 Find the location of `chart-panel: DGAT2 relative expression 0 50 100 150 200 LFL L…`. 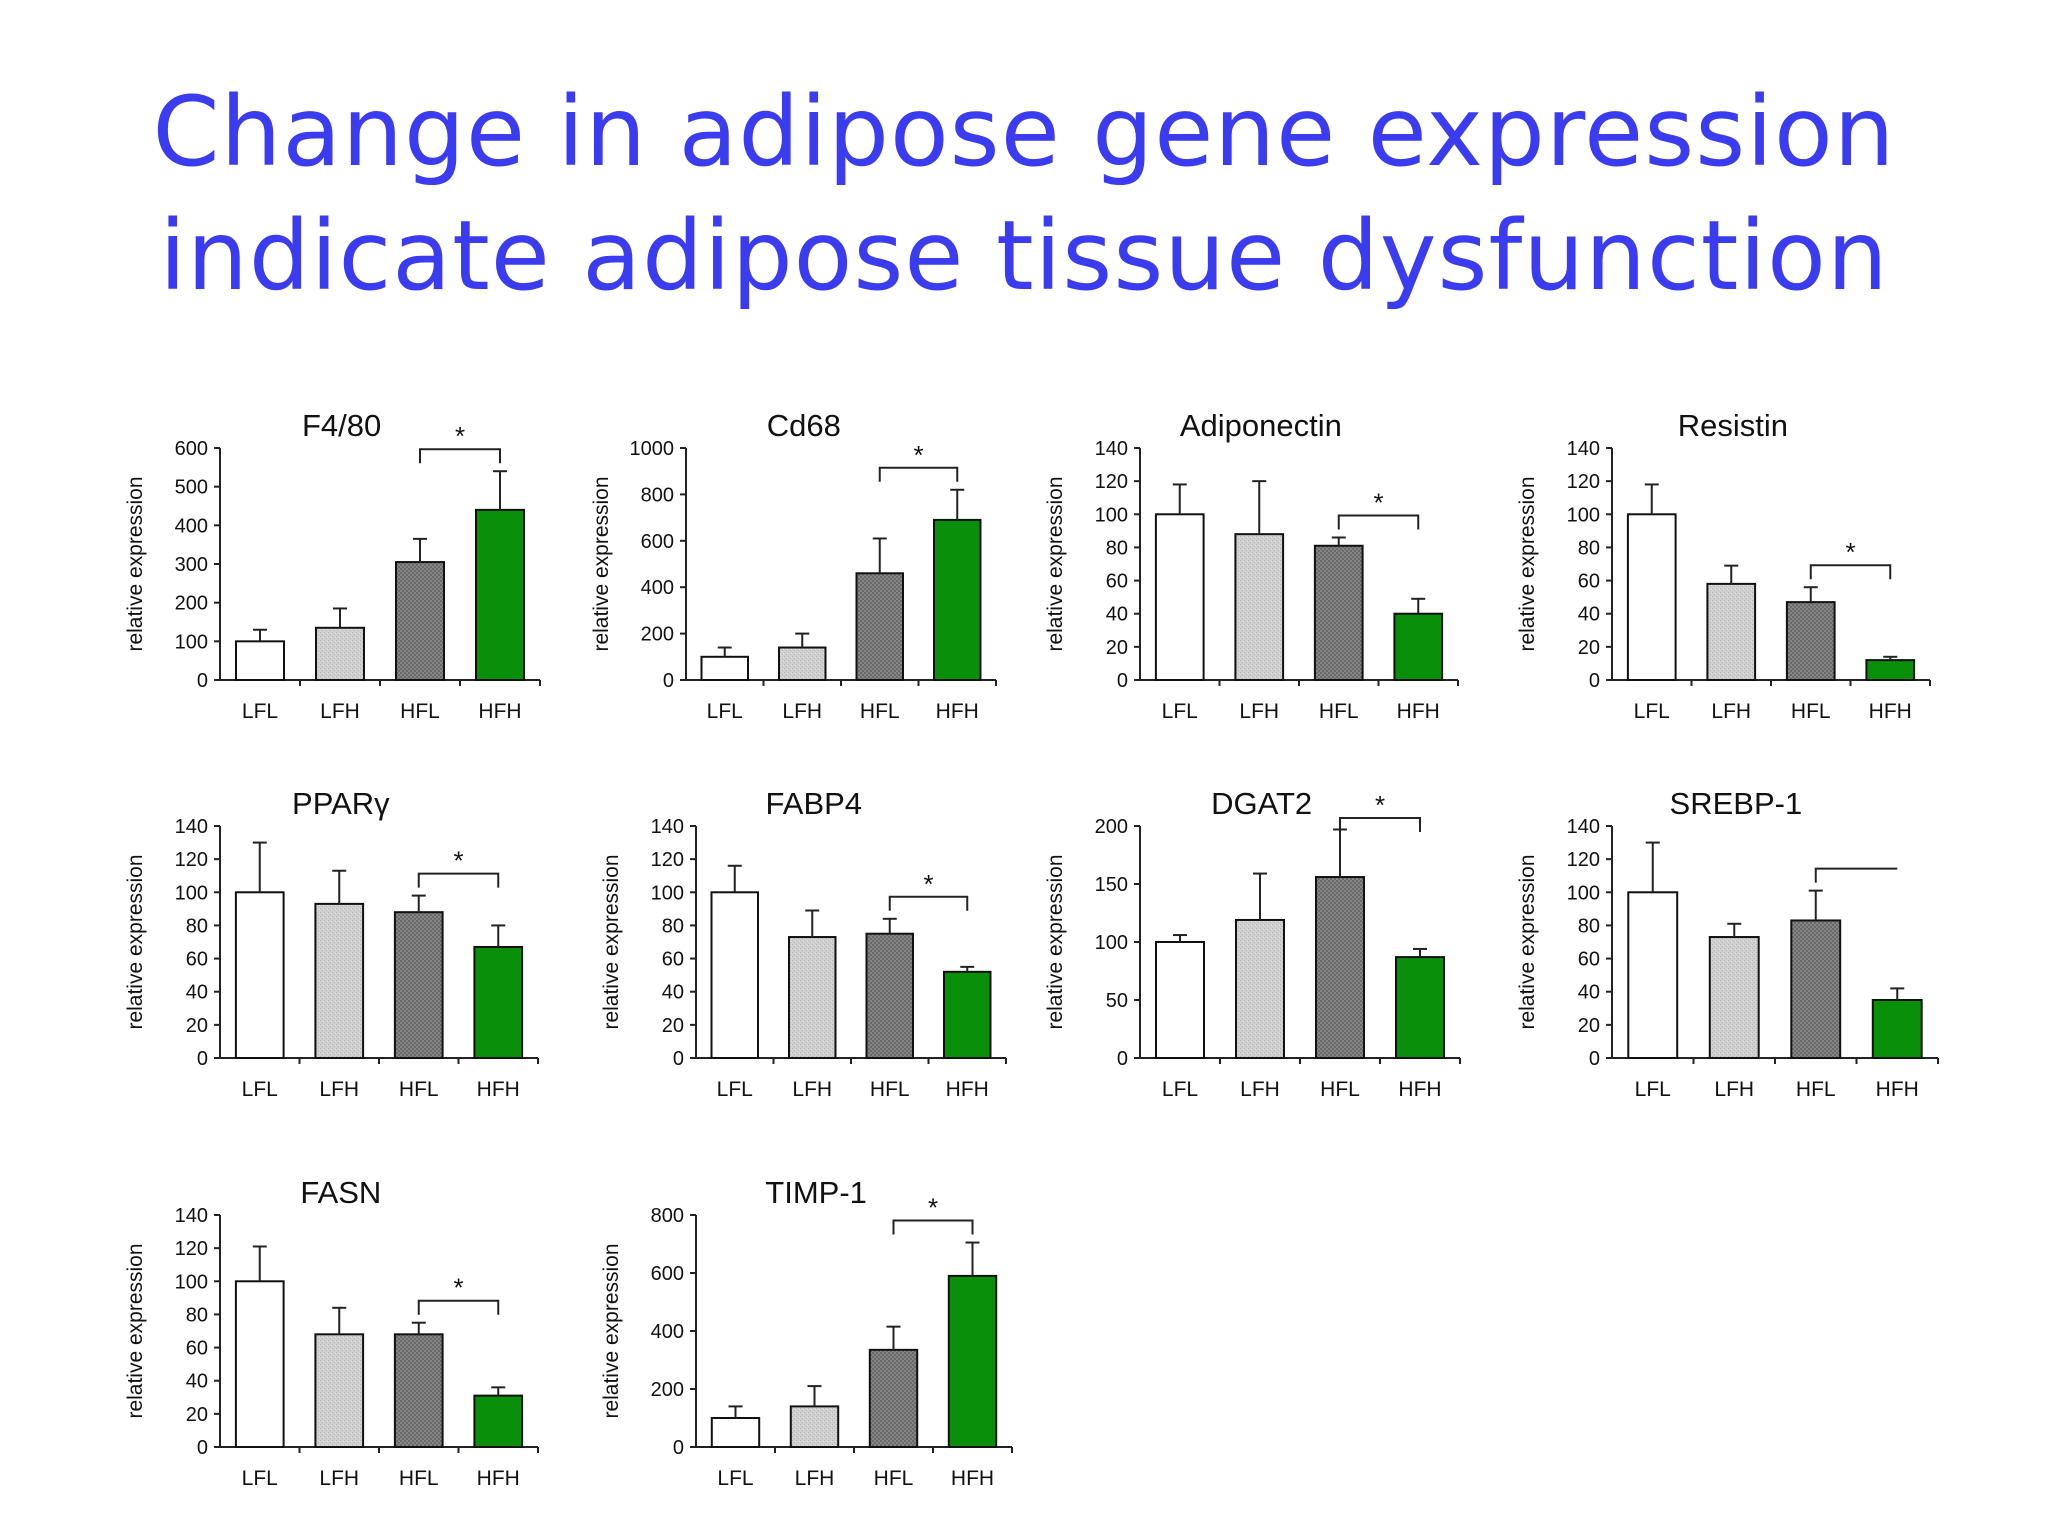

chart-panel: DGAT2 relative expression 0 50 100 150 200 LFL L… is located at coordinates (1252, 943).